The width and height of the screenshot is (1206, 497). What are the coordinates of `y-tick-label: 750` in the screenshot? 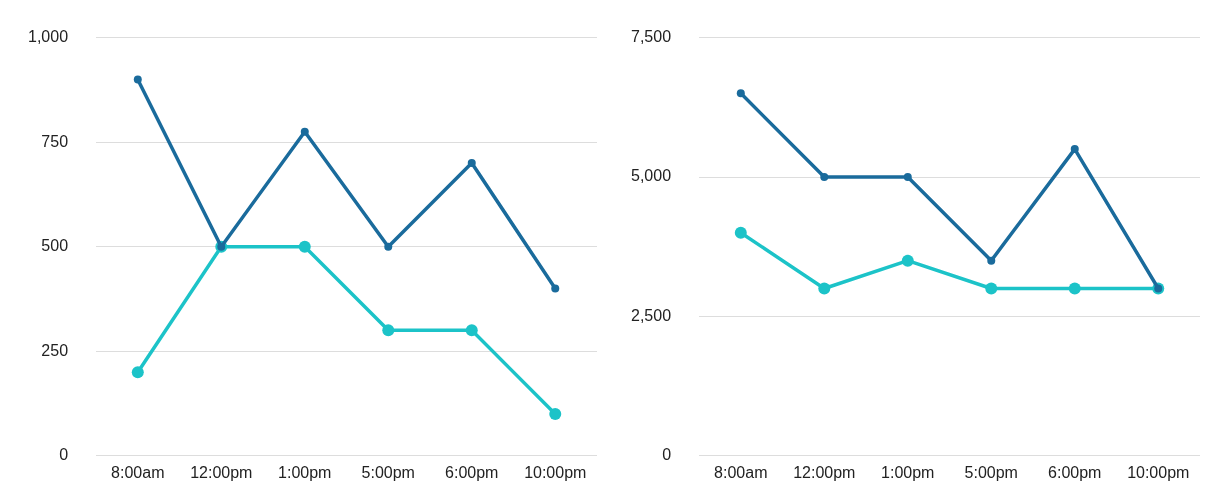 It's located at (55, 141).